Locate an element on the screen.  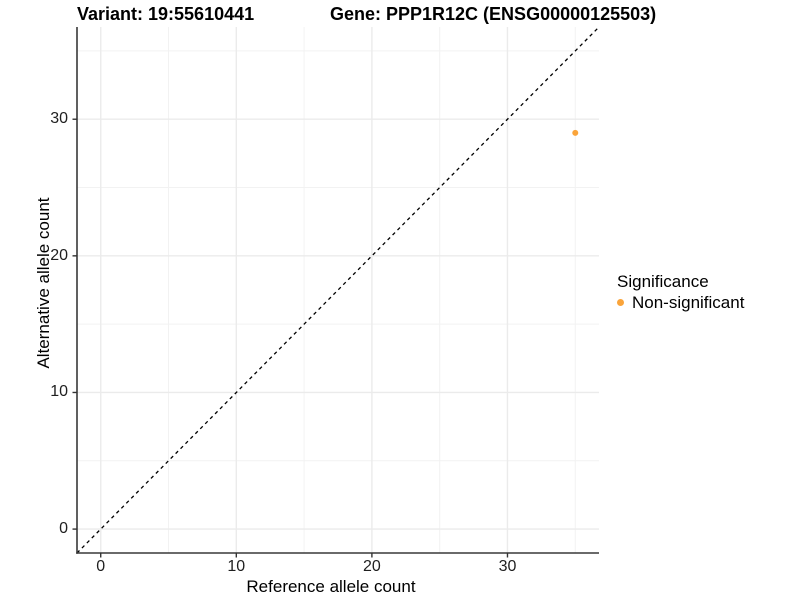
x-tick-label: 0 is located at coordinates (101, 566).